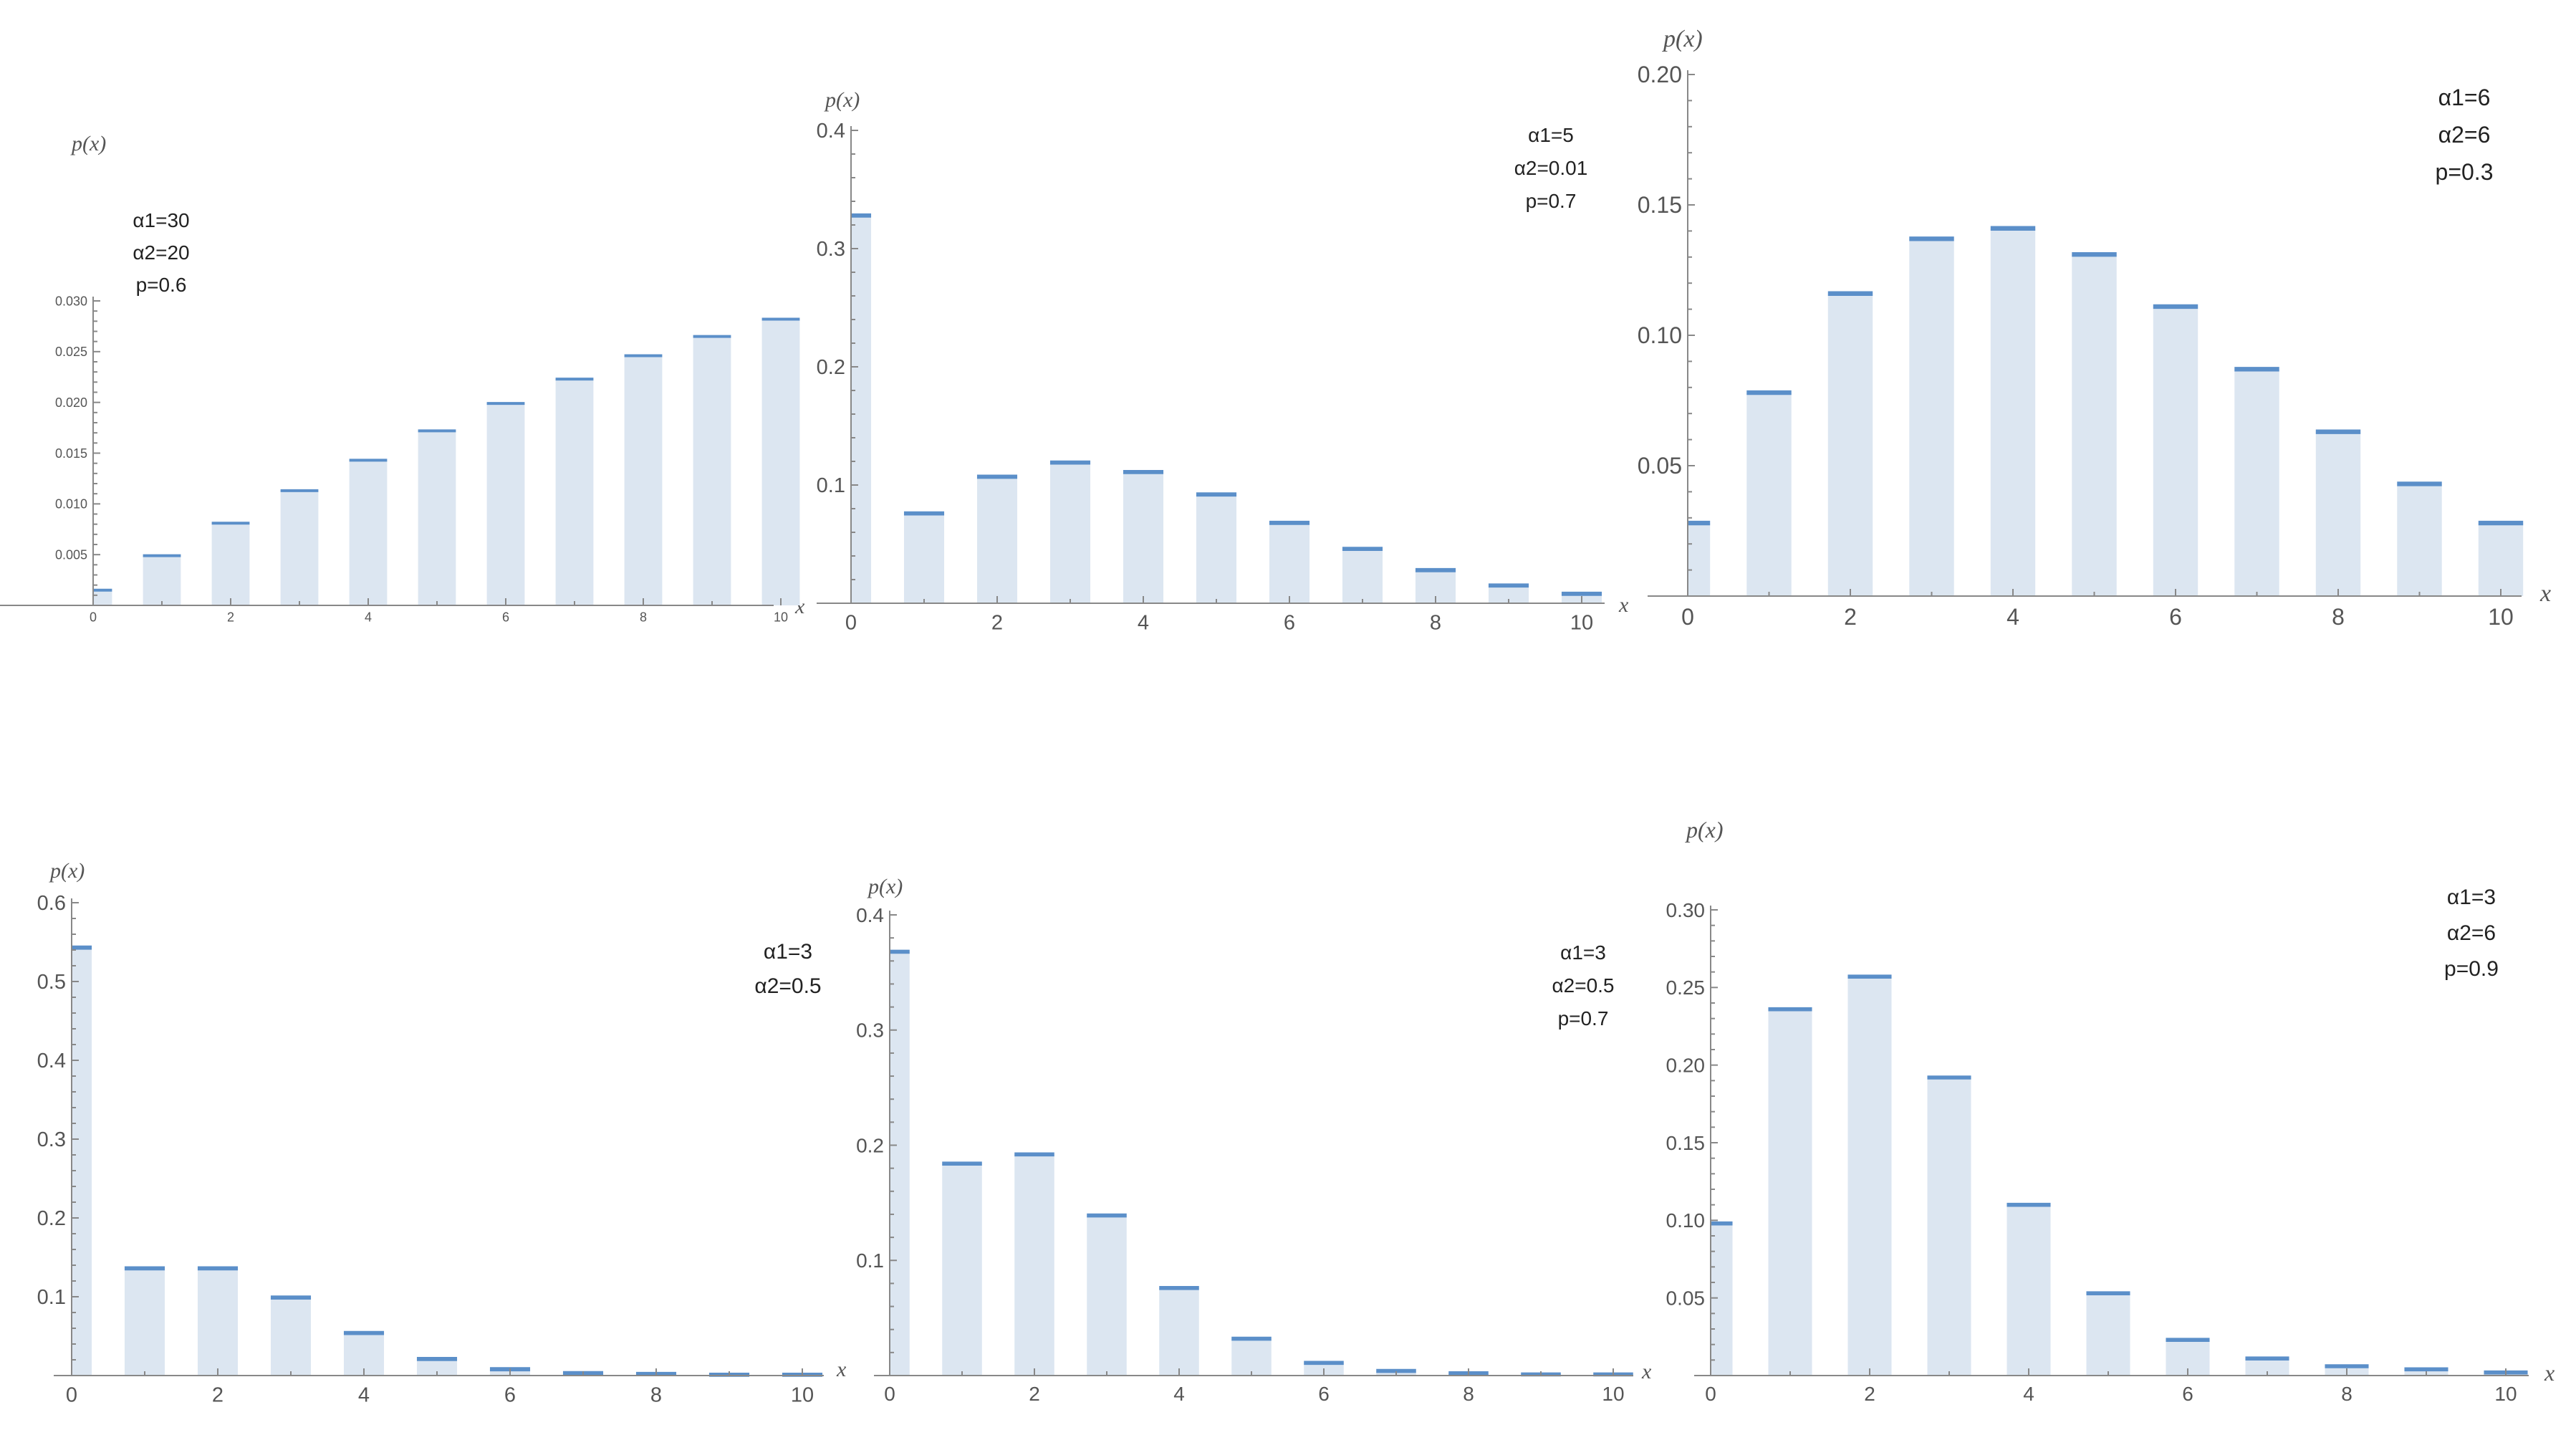 The image size is (2576, 1430). What do you see at coordinates (1686, 987) in the screenshot?
I see `y-tick-label: 0.25` at bounding box center [1686, 987].